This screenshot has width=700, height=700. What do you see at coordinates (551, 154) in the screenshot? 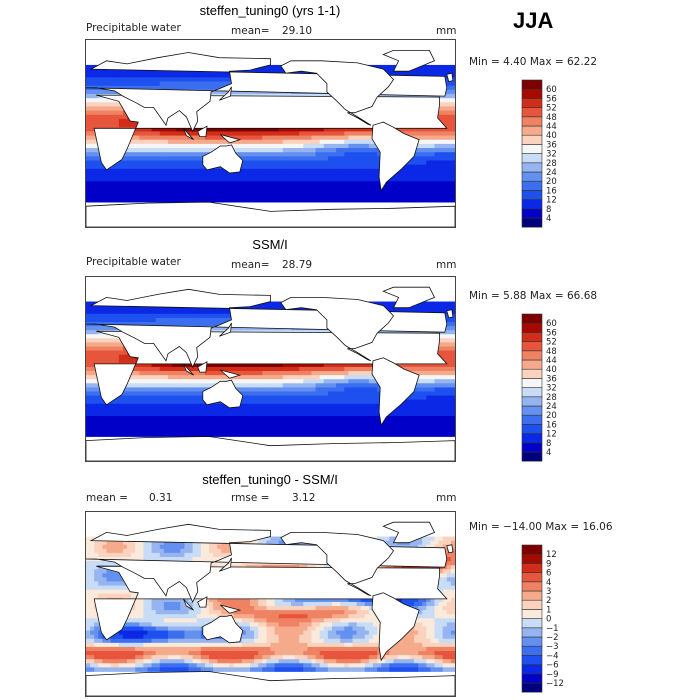
I see `panel-1-colorbar: 4 8 12 16 20 24 28 32 36 40 44 48 52 56 60` at bounding box center [551, 154].